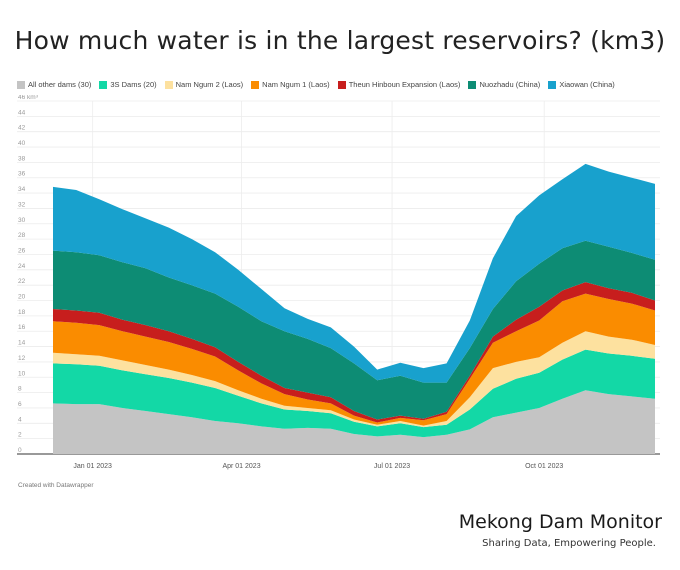  I want to click on x-tick-label: Jul 01 2023, so click(392, 466).